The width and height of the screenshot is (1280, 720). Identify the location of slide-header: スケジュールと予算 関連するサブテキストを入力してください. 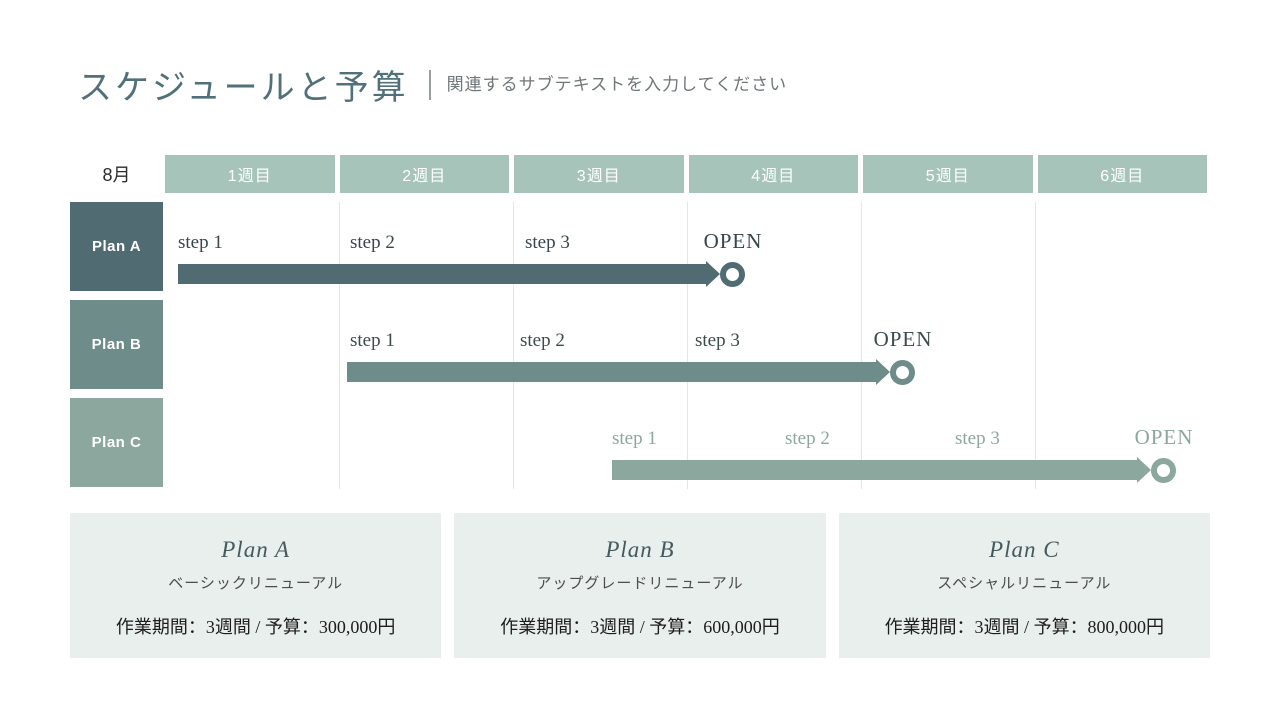
(432, 84).